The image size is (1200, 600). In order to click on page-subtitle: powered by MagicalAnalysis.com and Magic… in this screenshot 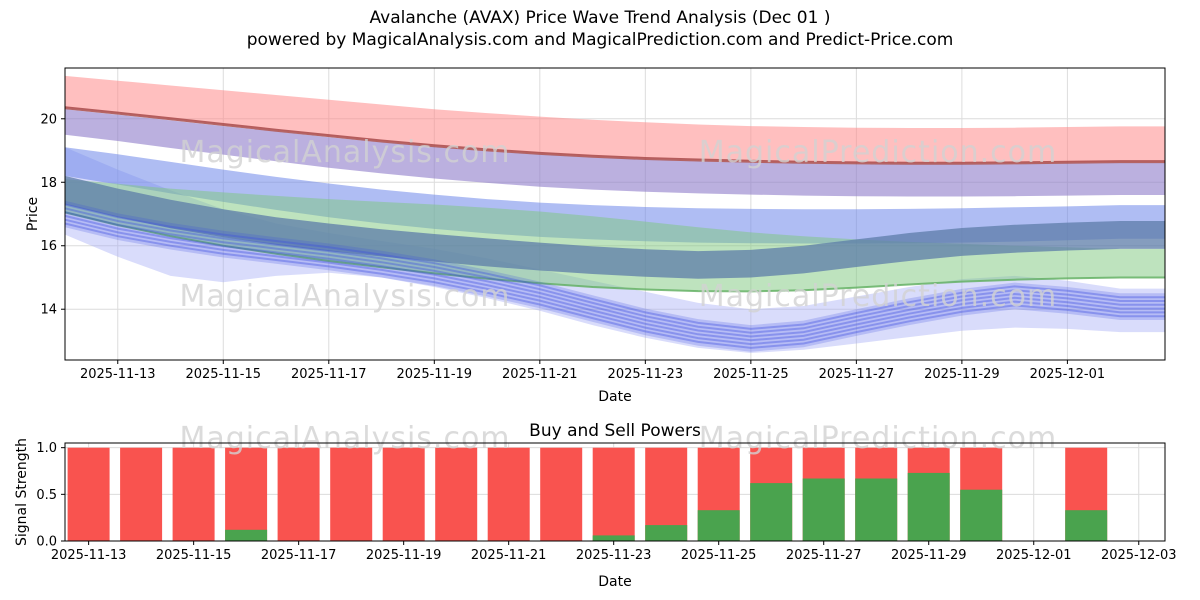, I will do `click(600, 40)`.